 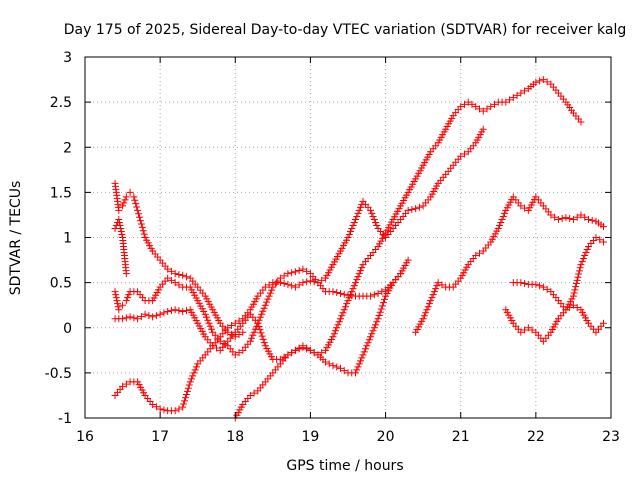 I want to click on x-tick-label: 23, so click(x=611, y=437).